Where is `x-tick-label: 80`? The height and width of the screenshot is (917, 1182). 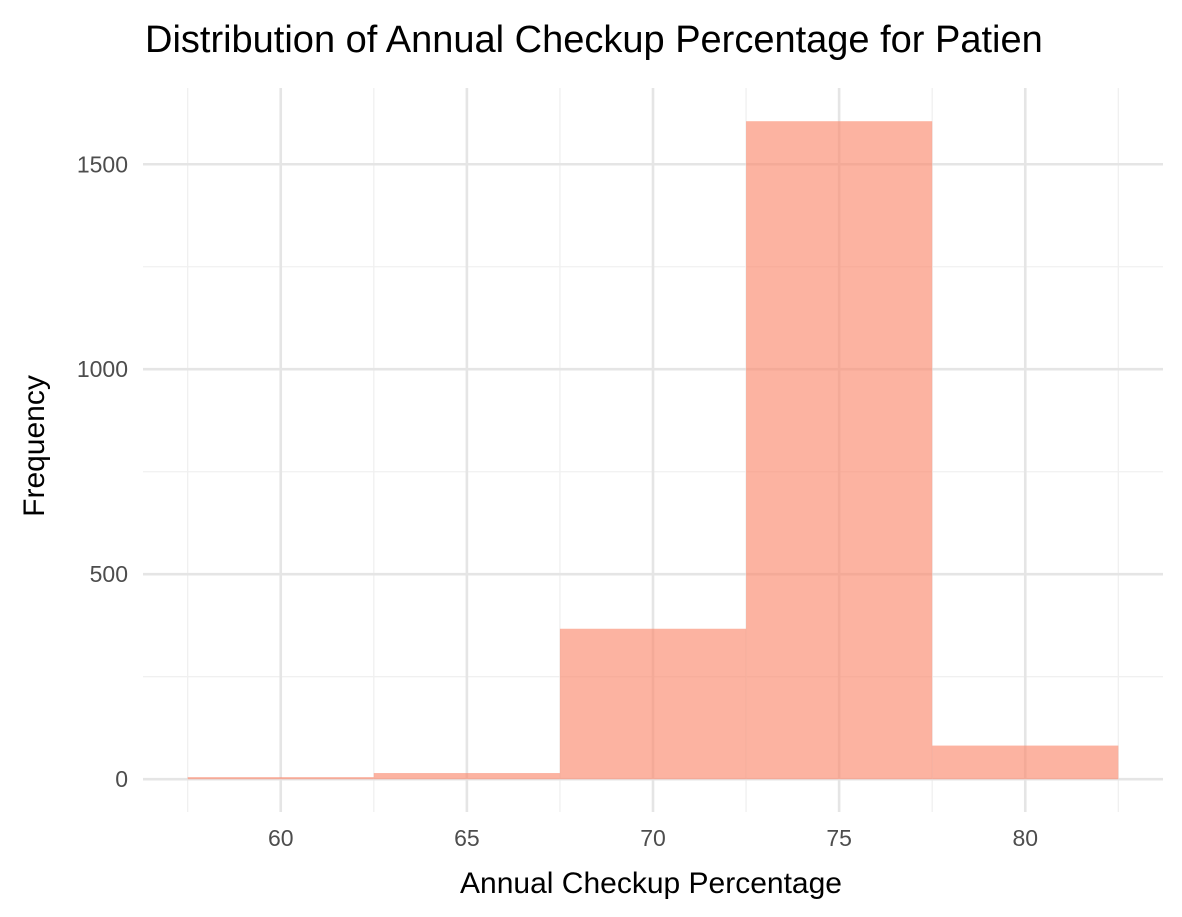 x-tick-label: 80 is located at coordinates (1025, 838).